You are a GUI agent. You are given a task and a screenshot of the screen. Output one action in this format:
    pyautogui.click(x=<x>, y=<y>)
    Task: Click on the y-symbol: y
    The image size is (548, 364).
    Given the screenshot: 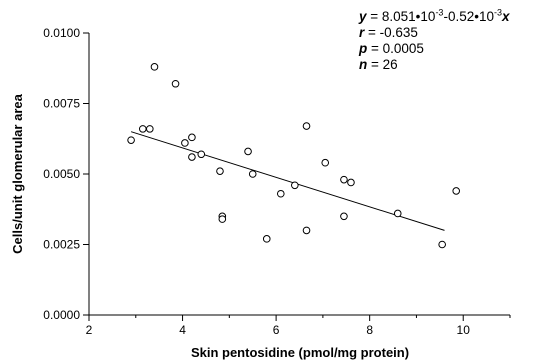 What is the action you would take?
    pyautogui.click(x=363, y=16)
    